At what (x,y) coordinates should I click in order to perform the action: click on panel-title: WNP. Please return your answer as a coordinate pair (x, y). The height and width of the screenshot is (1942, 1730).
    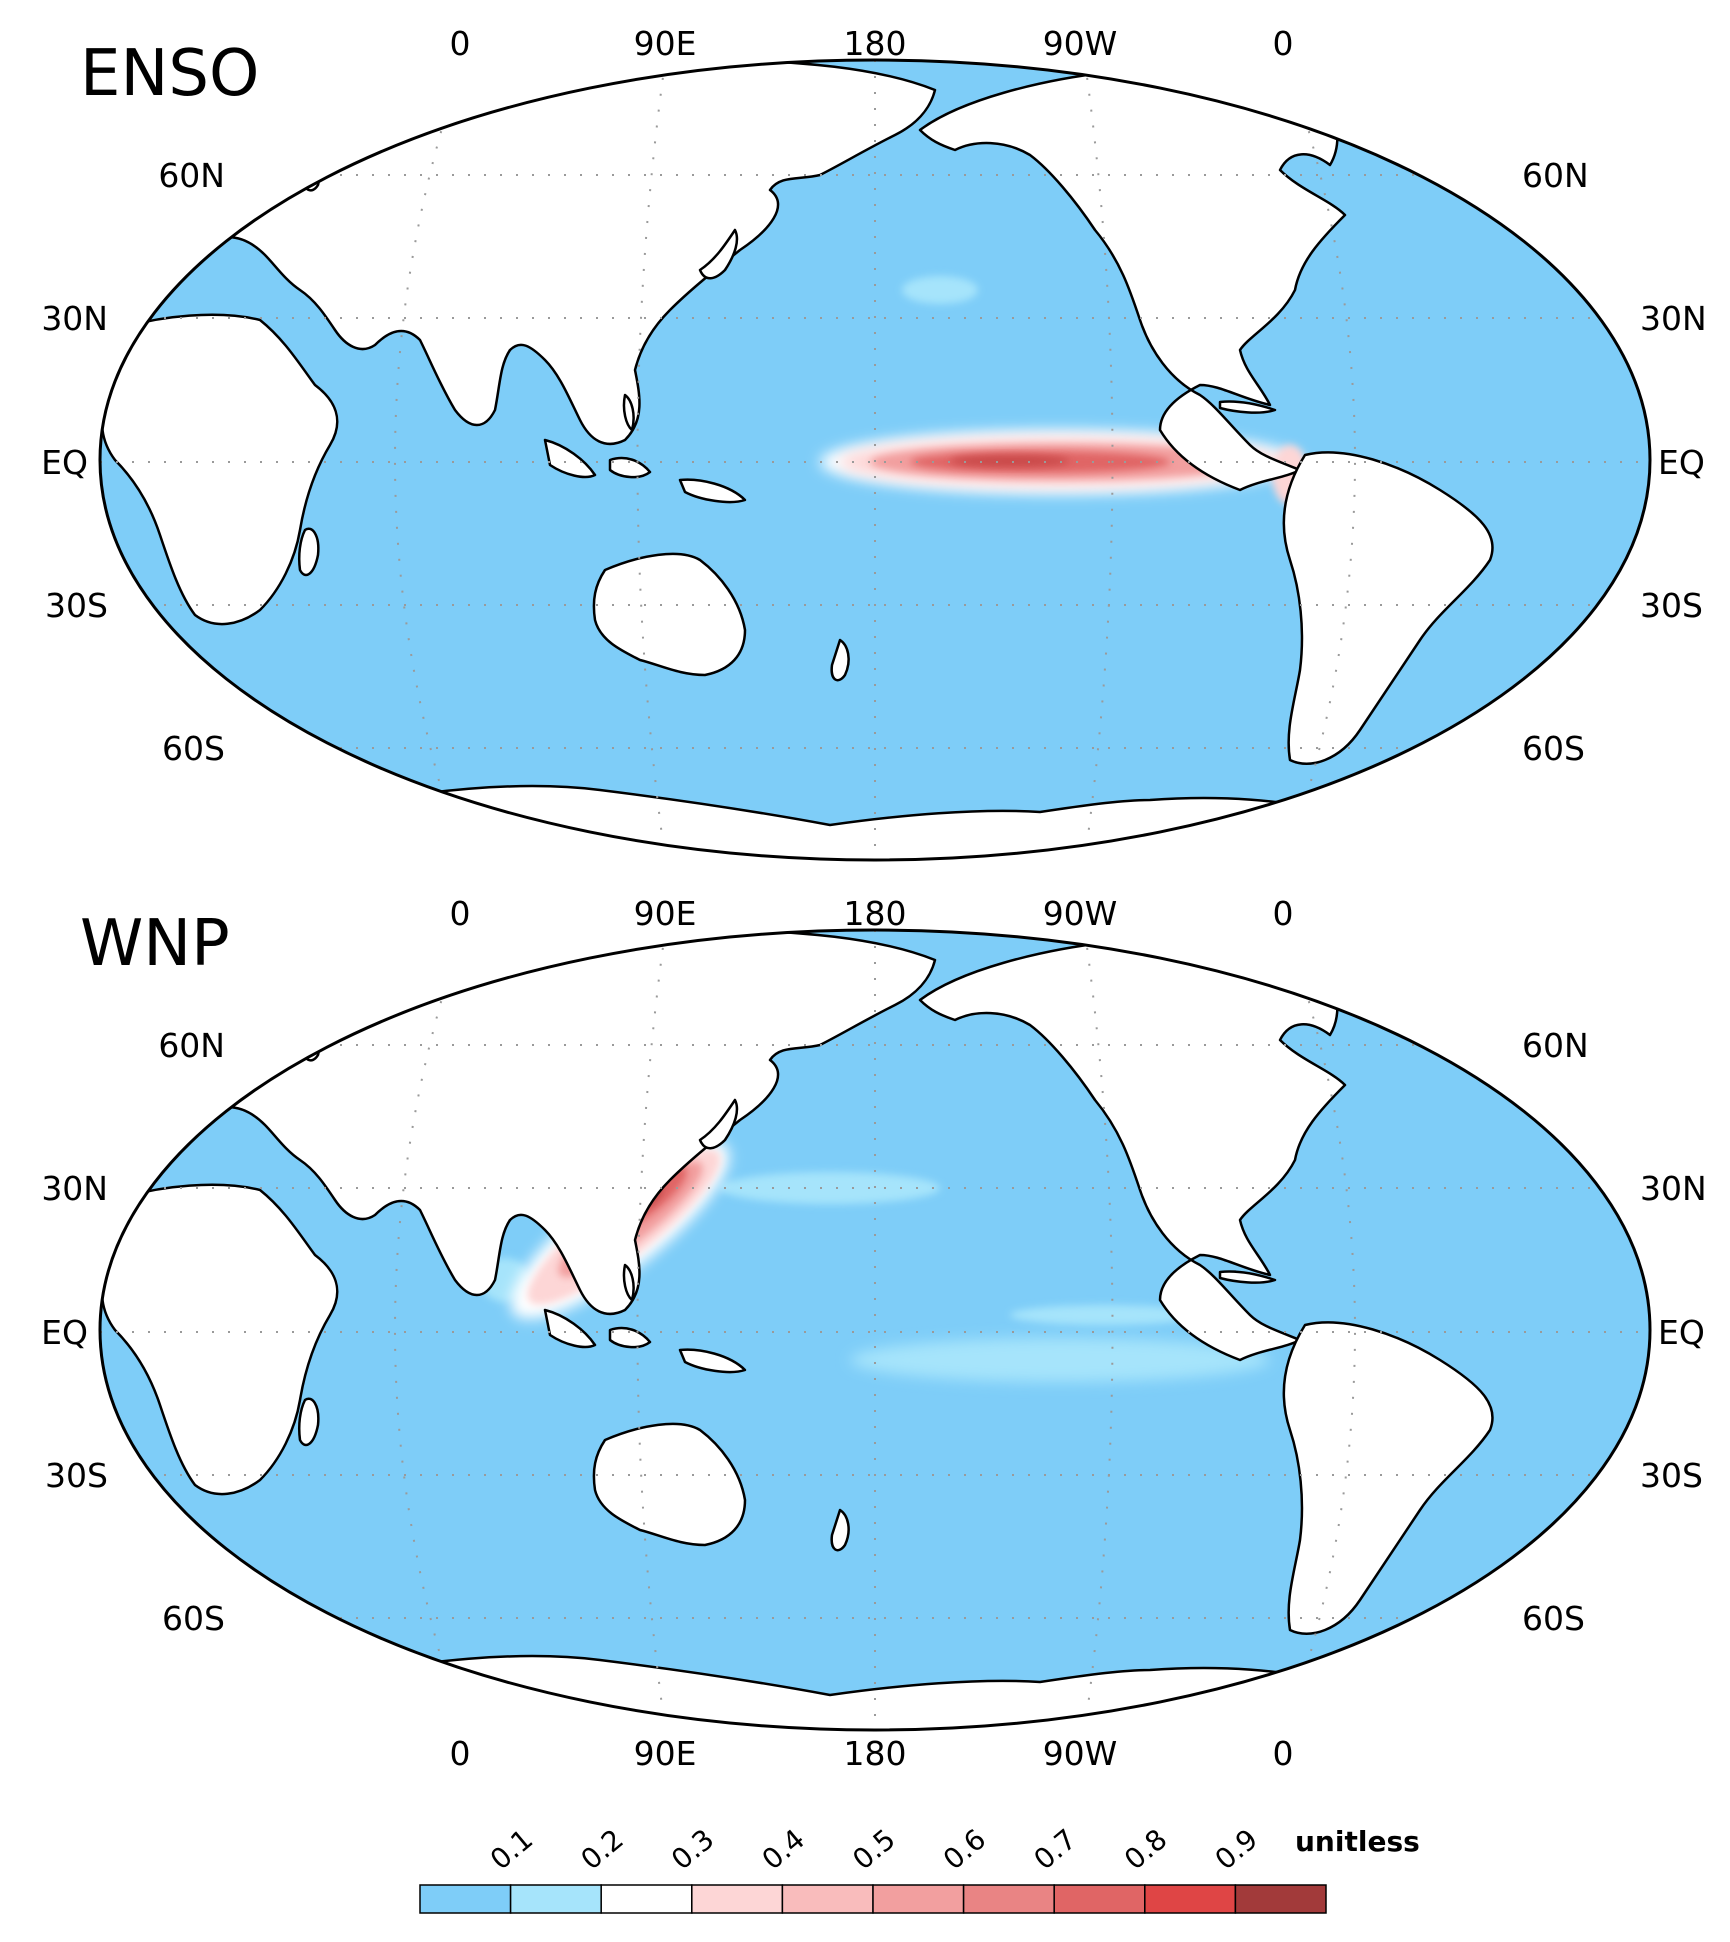
    Looking at the image, I should click on (155, 944).